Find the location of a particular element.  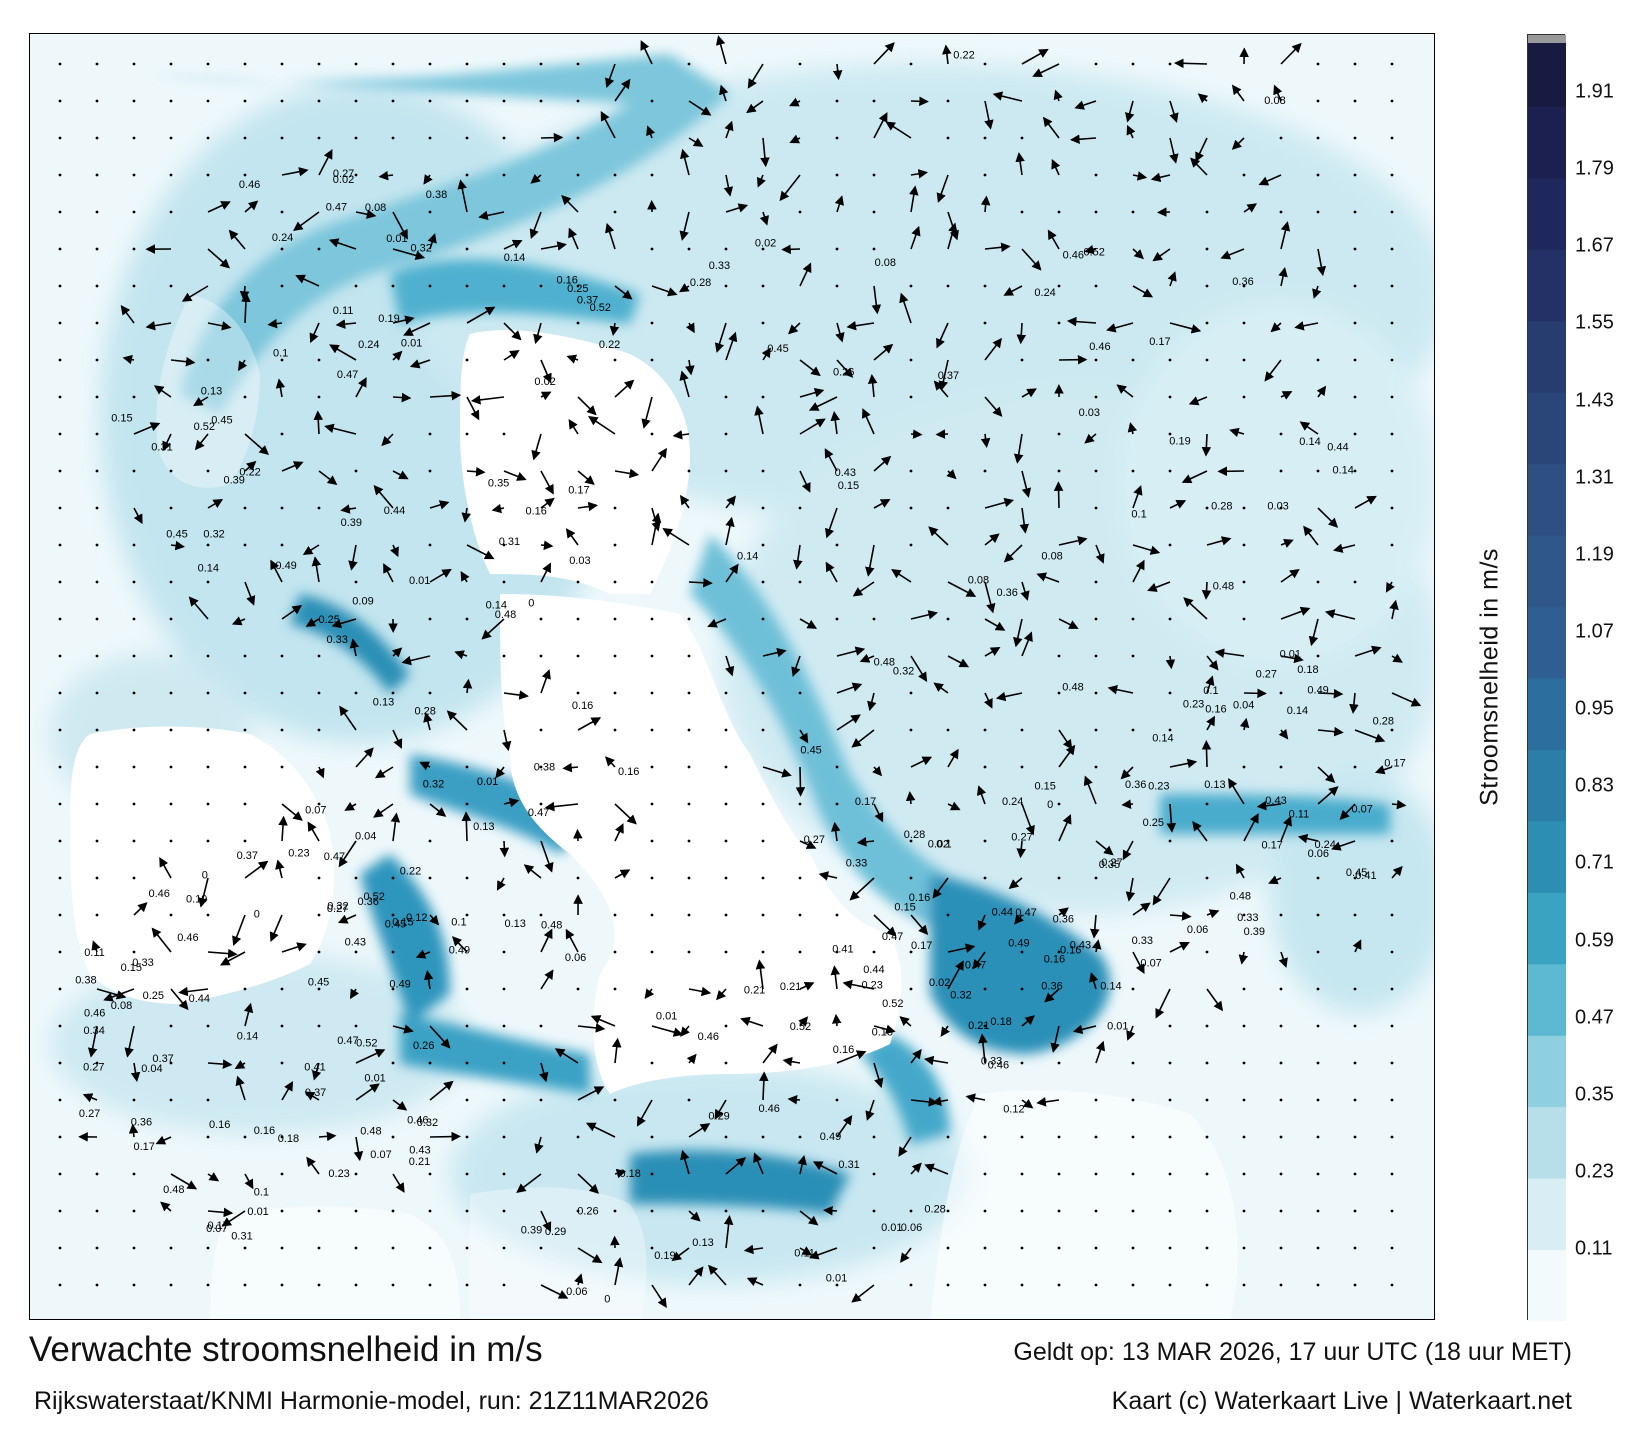

speed-label: 0.09 is located at coordinates (362, 601).